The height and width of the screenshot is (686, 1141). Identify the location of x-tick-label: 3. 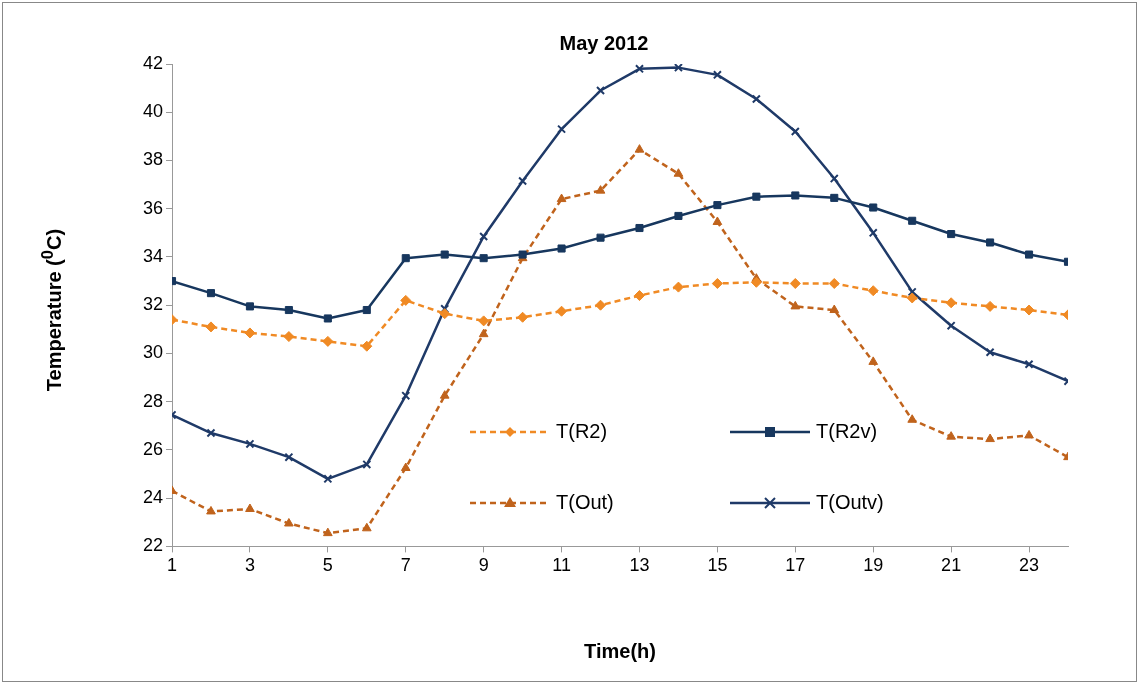
(249, 565).